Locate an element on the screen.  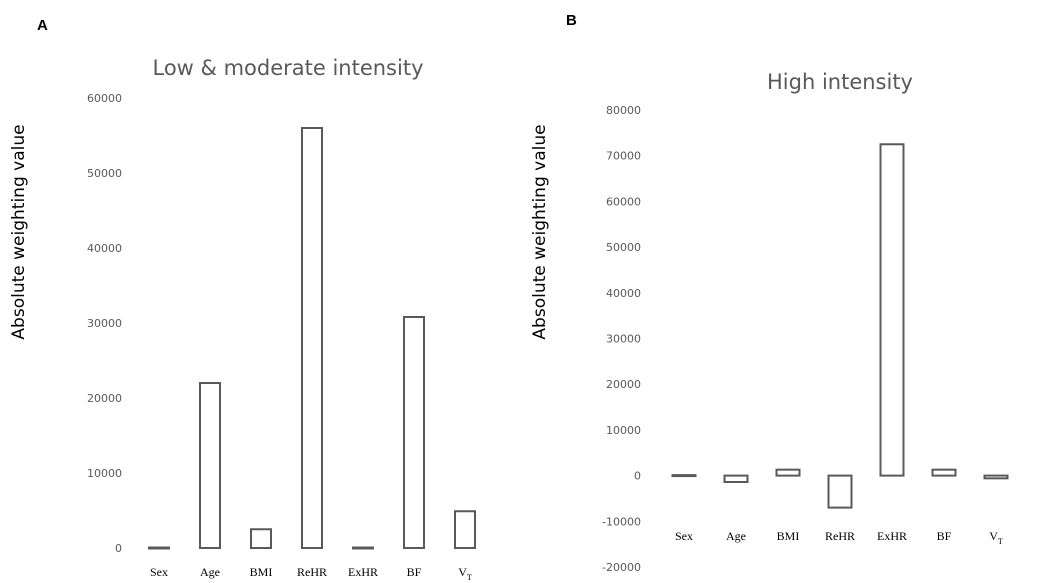
panel-a-letter: A is located at coordinates (42, 25).